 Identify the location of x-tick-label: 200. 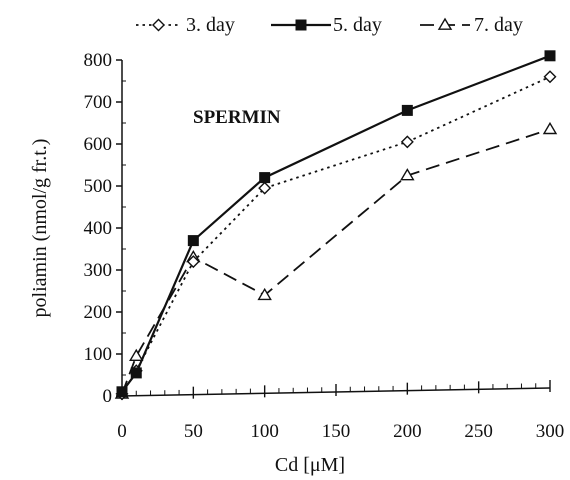
(407, 431).